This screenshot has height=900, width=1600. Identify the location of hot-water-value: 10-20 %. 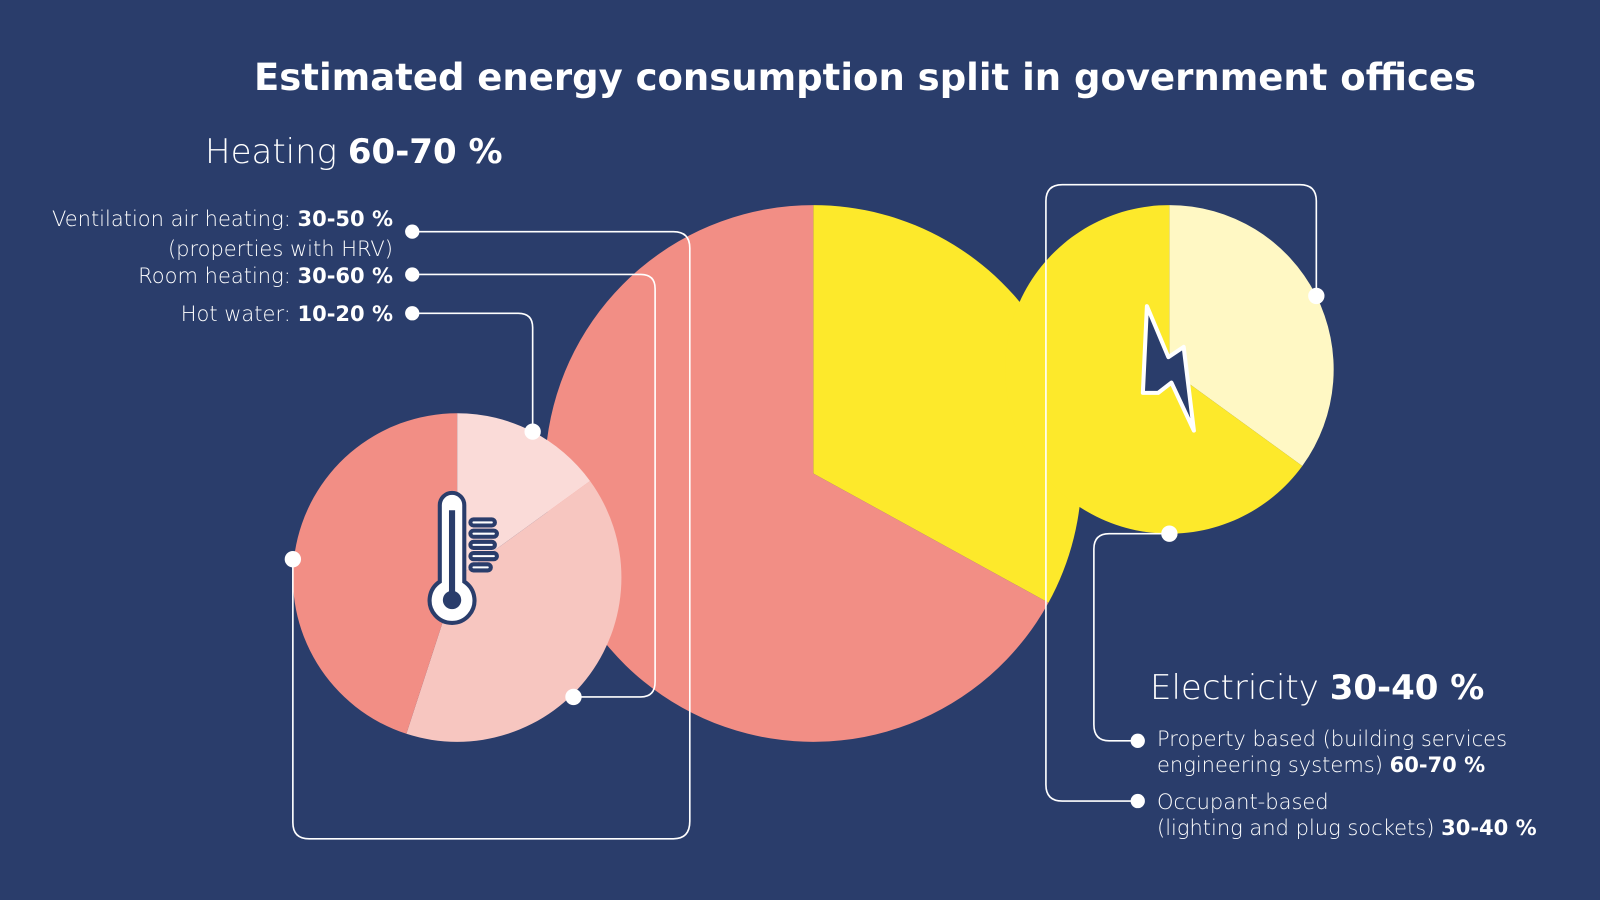
(345, 314).